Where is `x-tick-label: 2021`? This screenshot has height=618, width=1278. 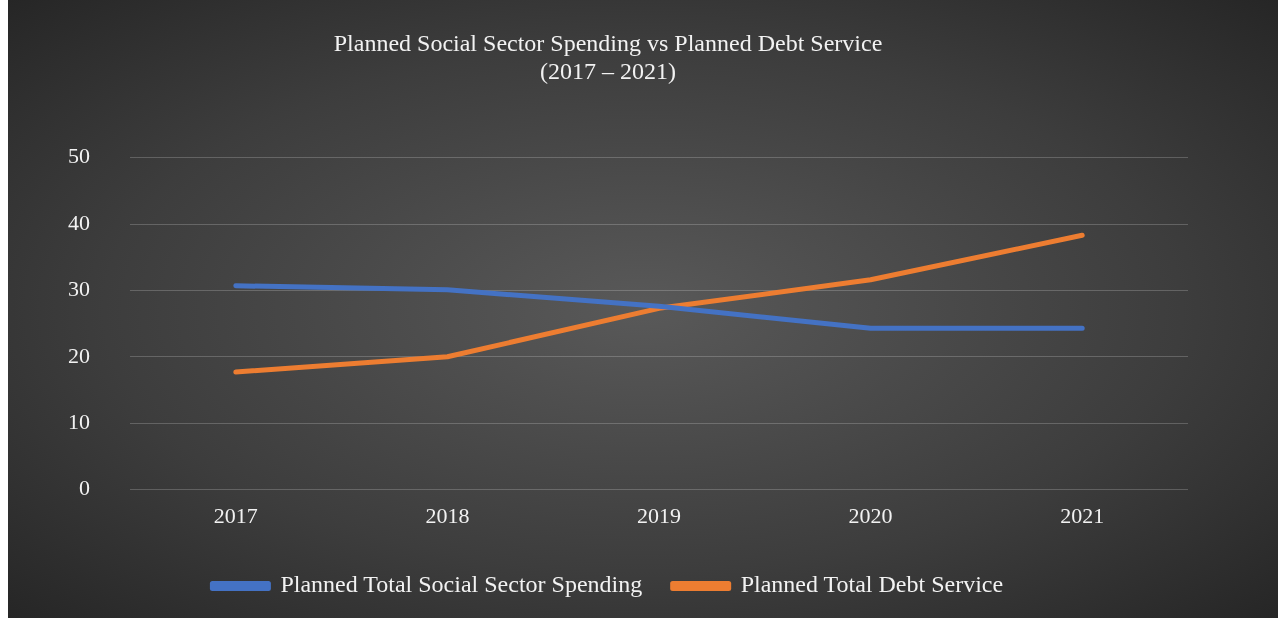
x-tick-label: 2021 is located at coordinates (1082, 515).